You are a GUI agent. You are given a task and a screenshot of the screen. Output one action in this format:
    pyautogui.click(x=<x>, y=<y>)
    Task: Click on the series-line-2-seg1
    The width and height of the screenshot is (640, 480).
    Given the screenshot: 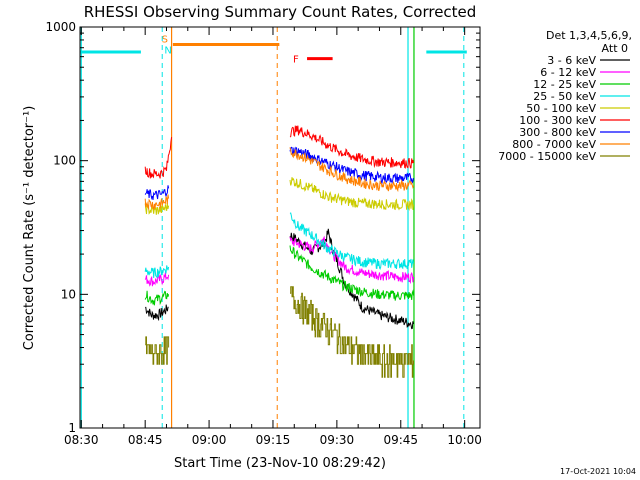 What is the action you would take?
    pyautogui.click(x=157, y=298)
    